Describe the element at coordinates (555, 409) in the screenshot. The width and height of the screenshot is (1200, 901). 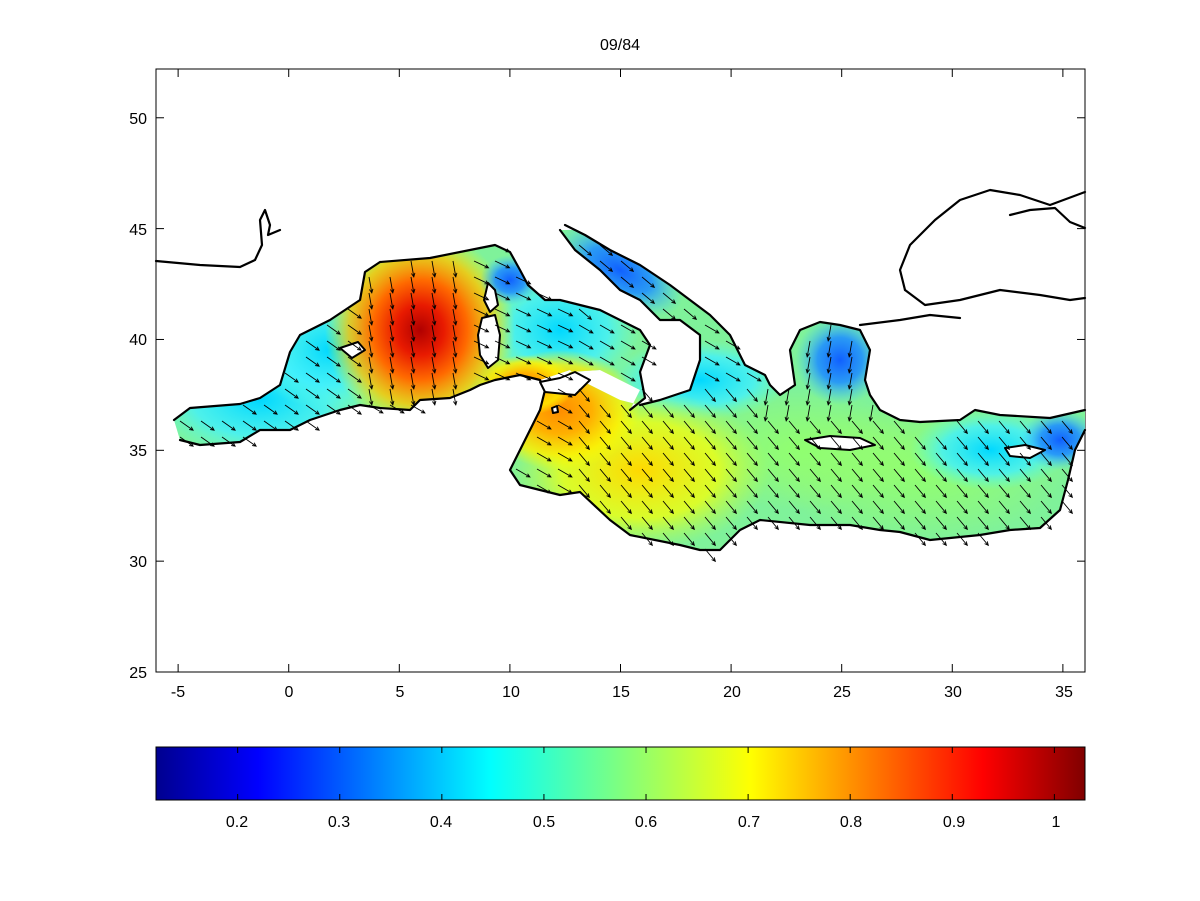
I see `island-malta` at that location.